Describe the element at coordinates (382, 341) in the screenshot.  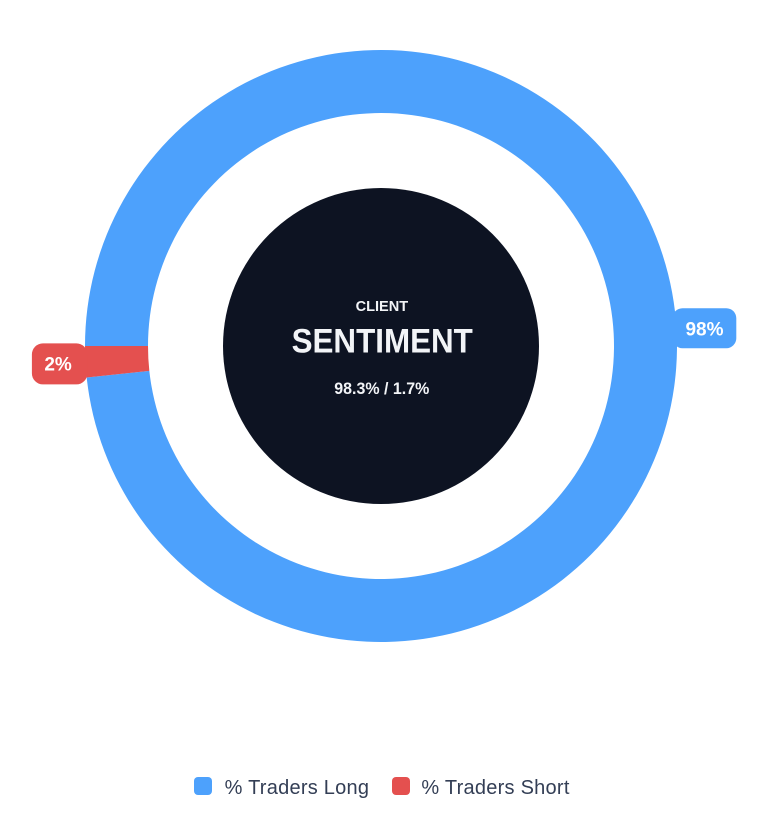
I see `svg-text: SENTIMENT` at that location.